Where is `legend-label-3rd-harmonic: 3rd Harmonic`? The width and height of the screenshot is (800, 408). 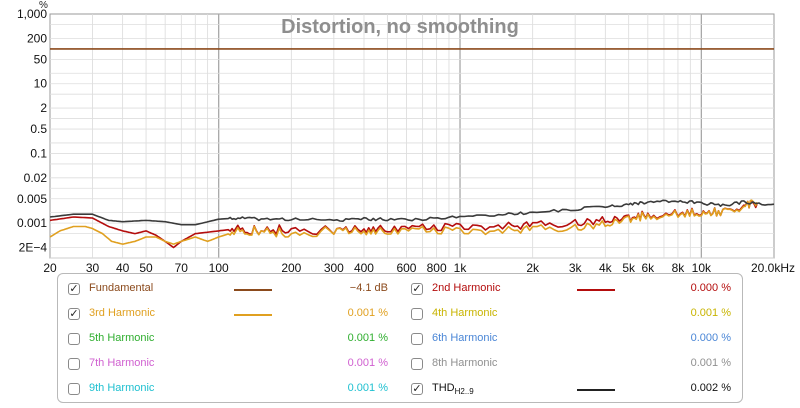 legend-label-3rd-harmonic: 3rd Harmonic is located at coordinates (122, 313).